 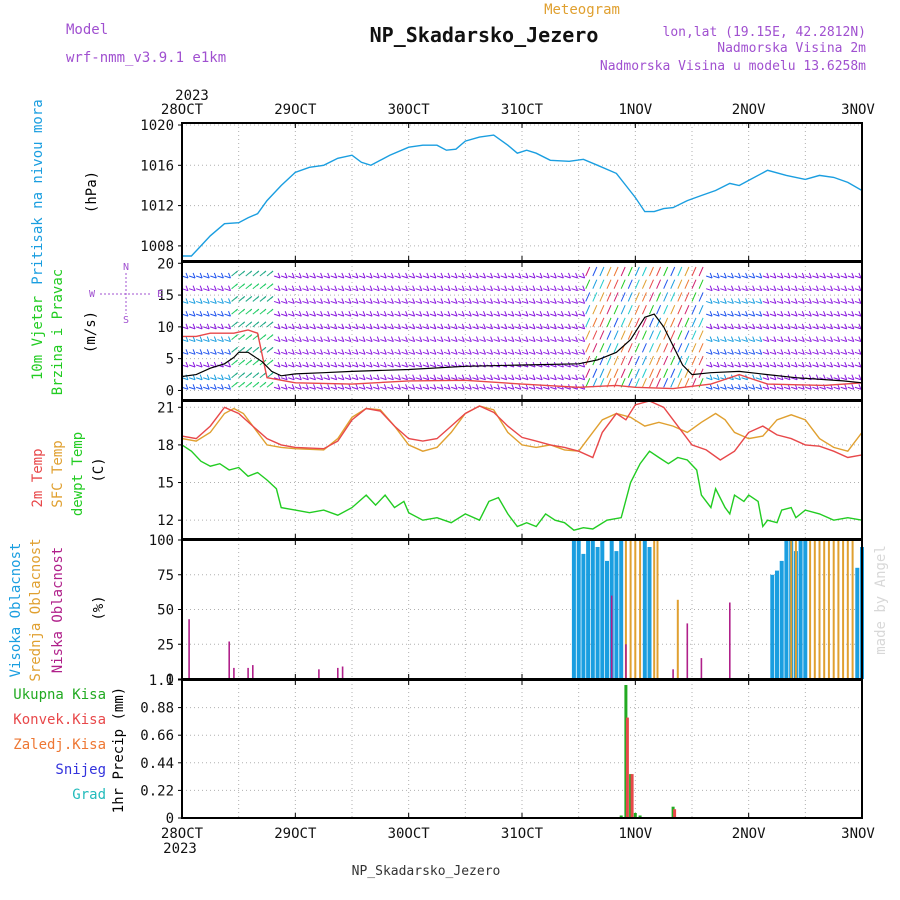 What do you see at coordinates (36, 609) in the screenshot?
I see `cloud-ylabel-mid: Srednja Oblacnost` at bounding box center [36, 609].